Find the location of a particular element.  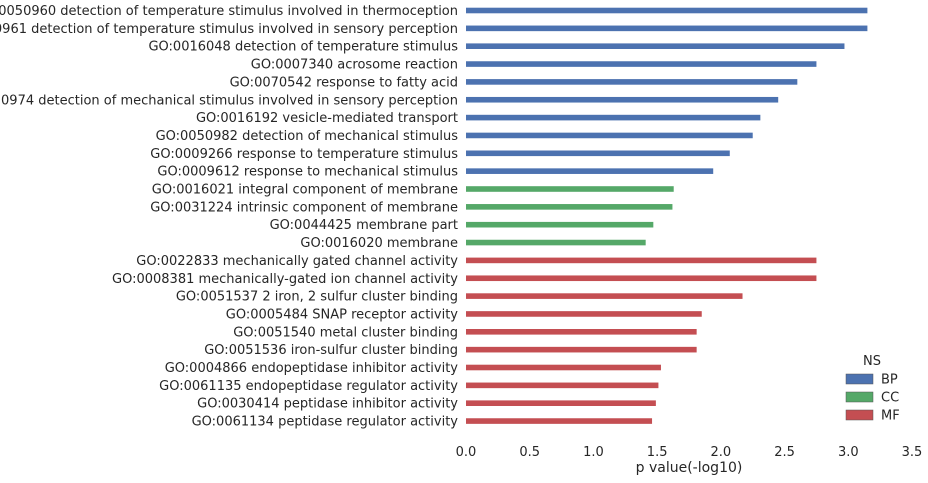

legend-label-cc: CC is located at coordinates (890, 398).